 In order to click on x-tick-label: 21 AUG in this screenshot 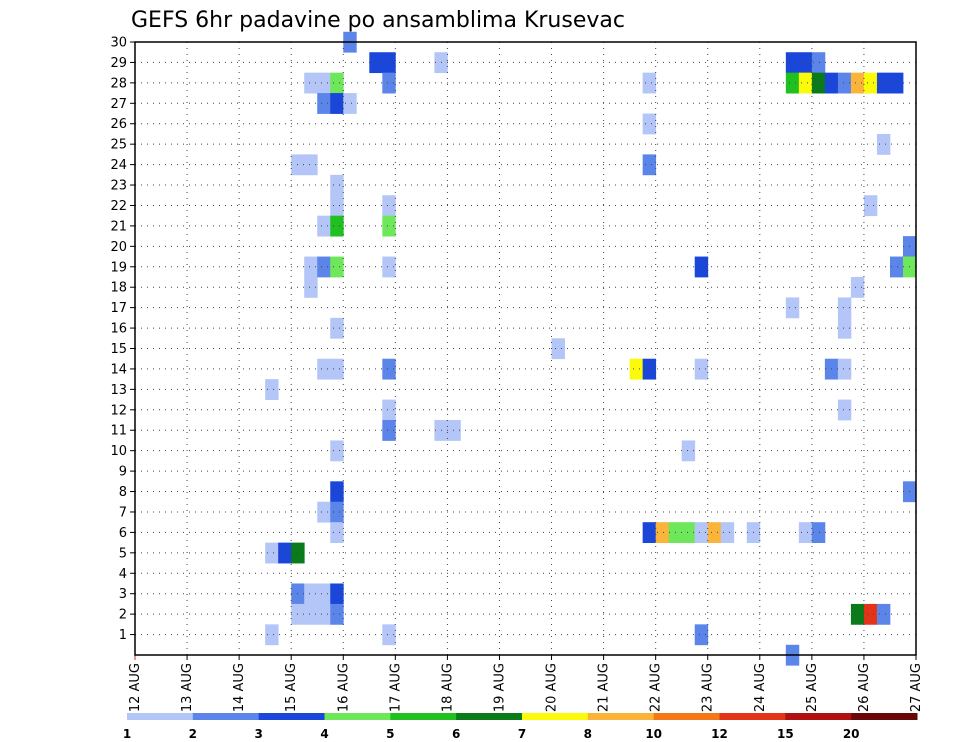, I will do `click(604, 687)`.